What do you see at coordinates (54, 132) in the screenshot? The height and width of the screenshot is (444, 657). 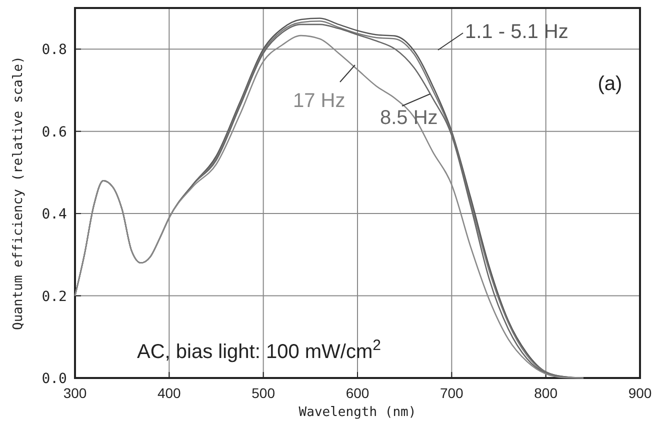 I see `y-tick-label: 0.6` at bounding box center [54, 132].